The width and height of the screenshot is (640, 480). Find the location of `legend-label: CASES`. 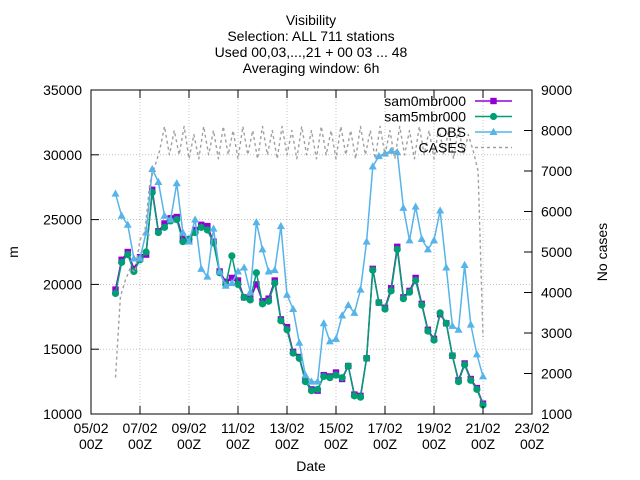

legend-label: CASES is located at coordinates (442, 148).